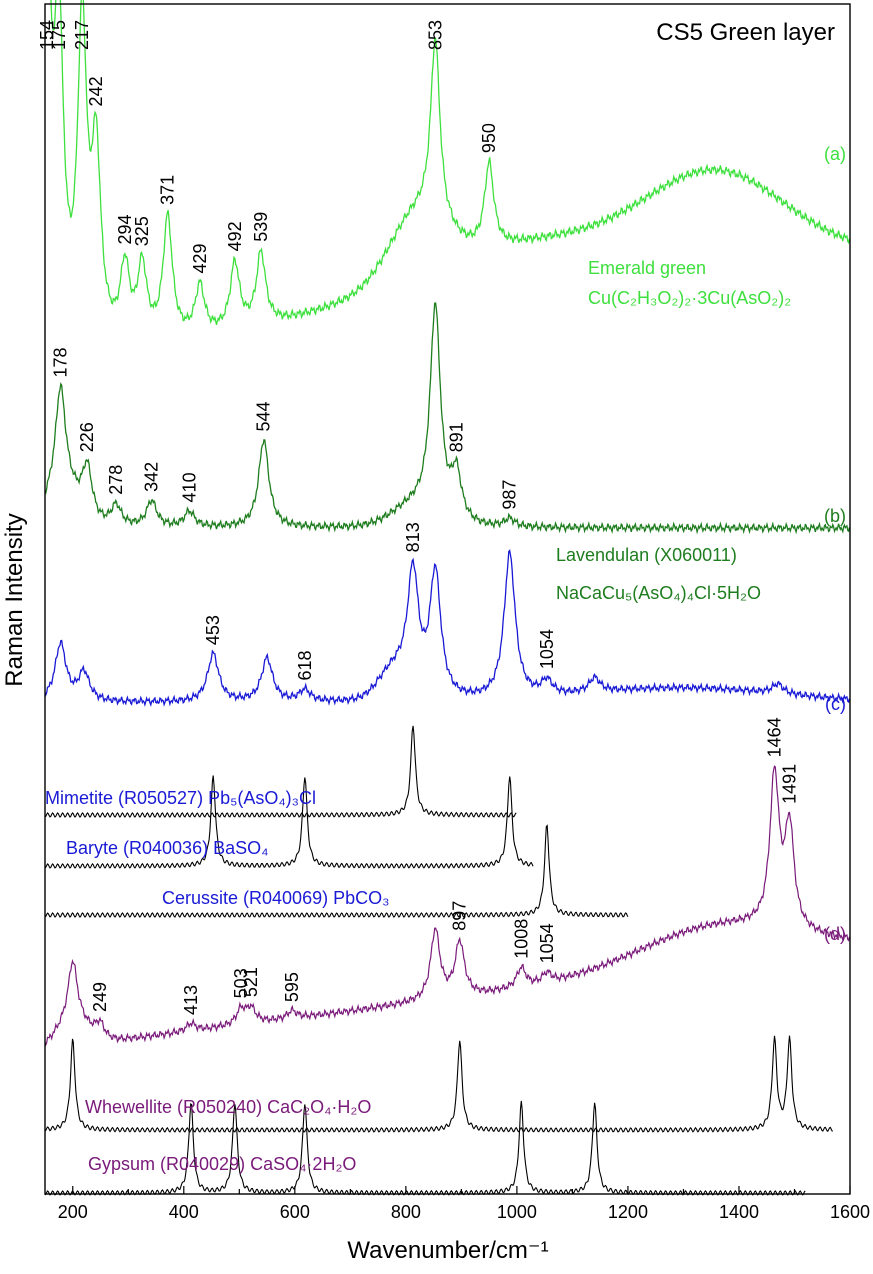 The image size is (873, 1274). I want to click on peak-label-b-891: 891, so click(456, 437).